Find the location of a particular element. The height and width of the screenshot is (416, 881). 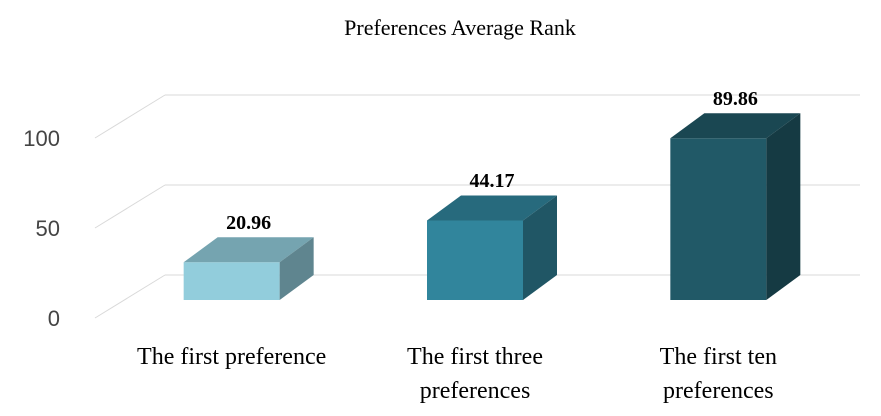

chart-title: Preferences Average Rank is located at coordinates (460, 27).